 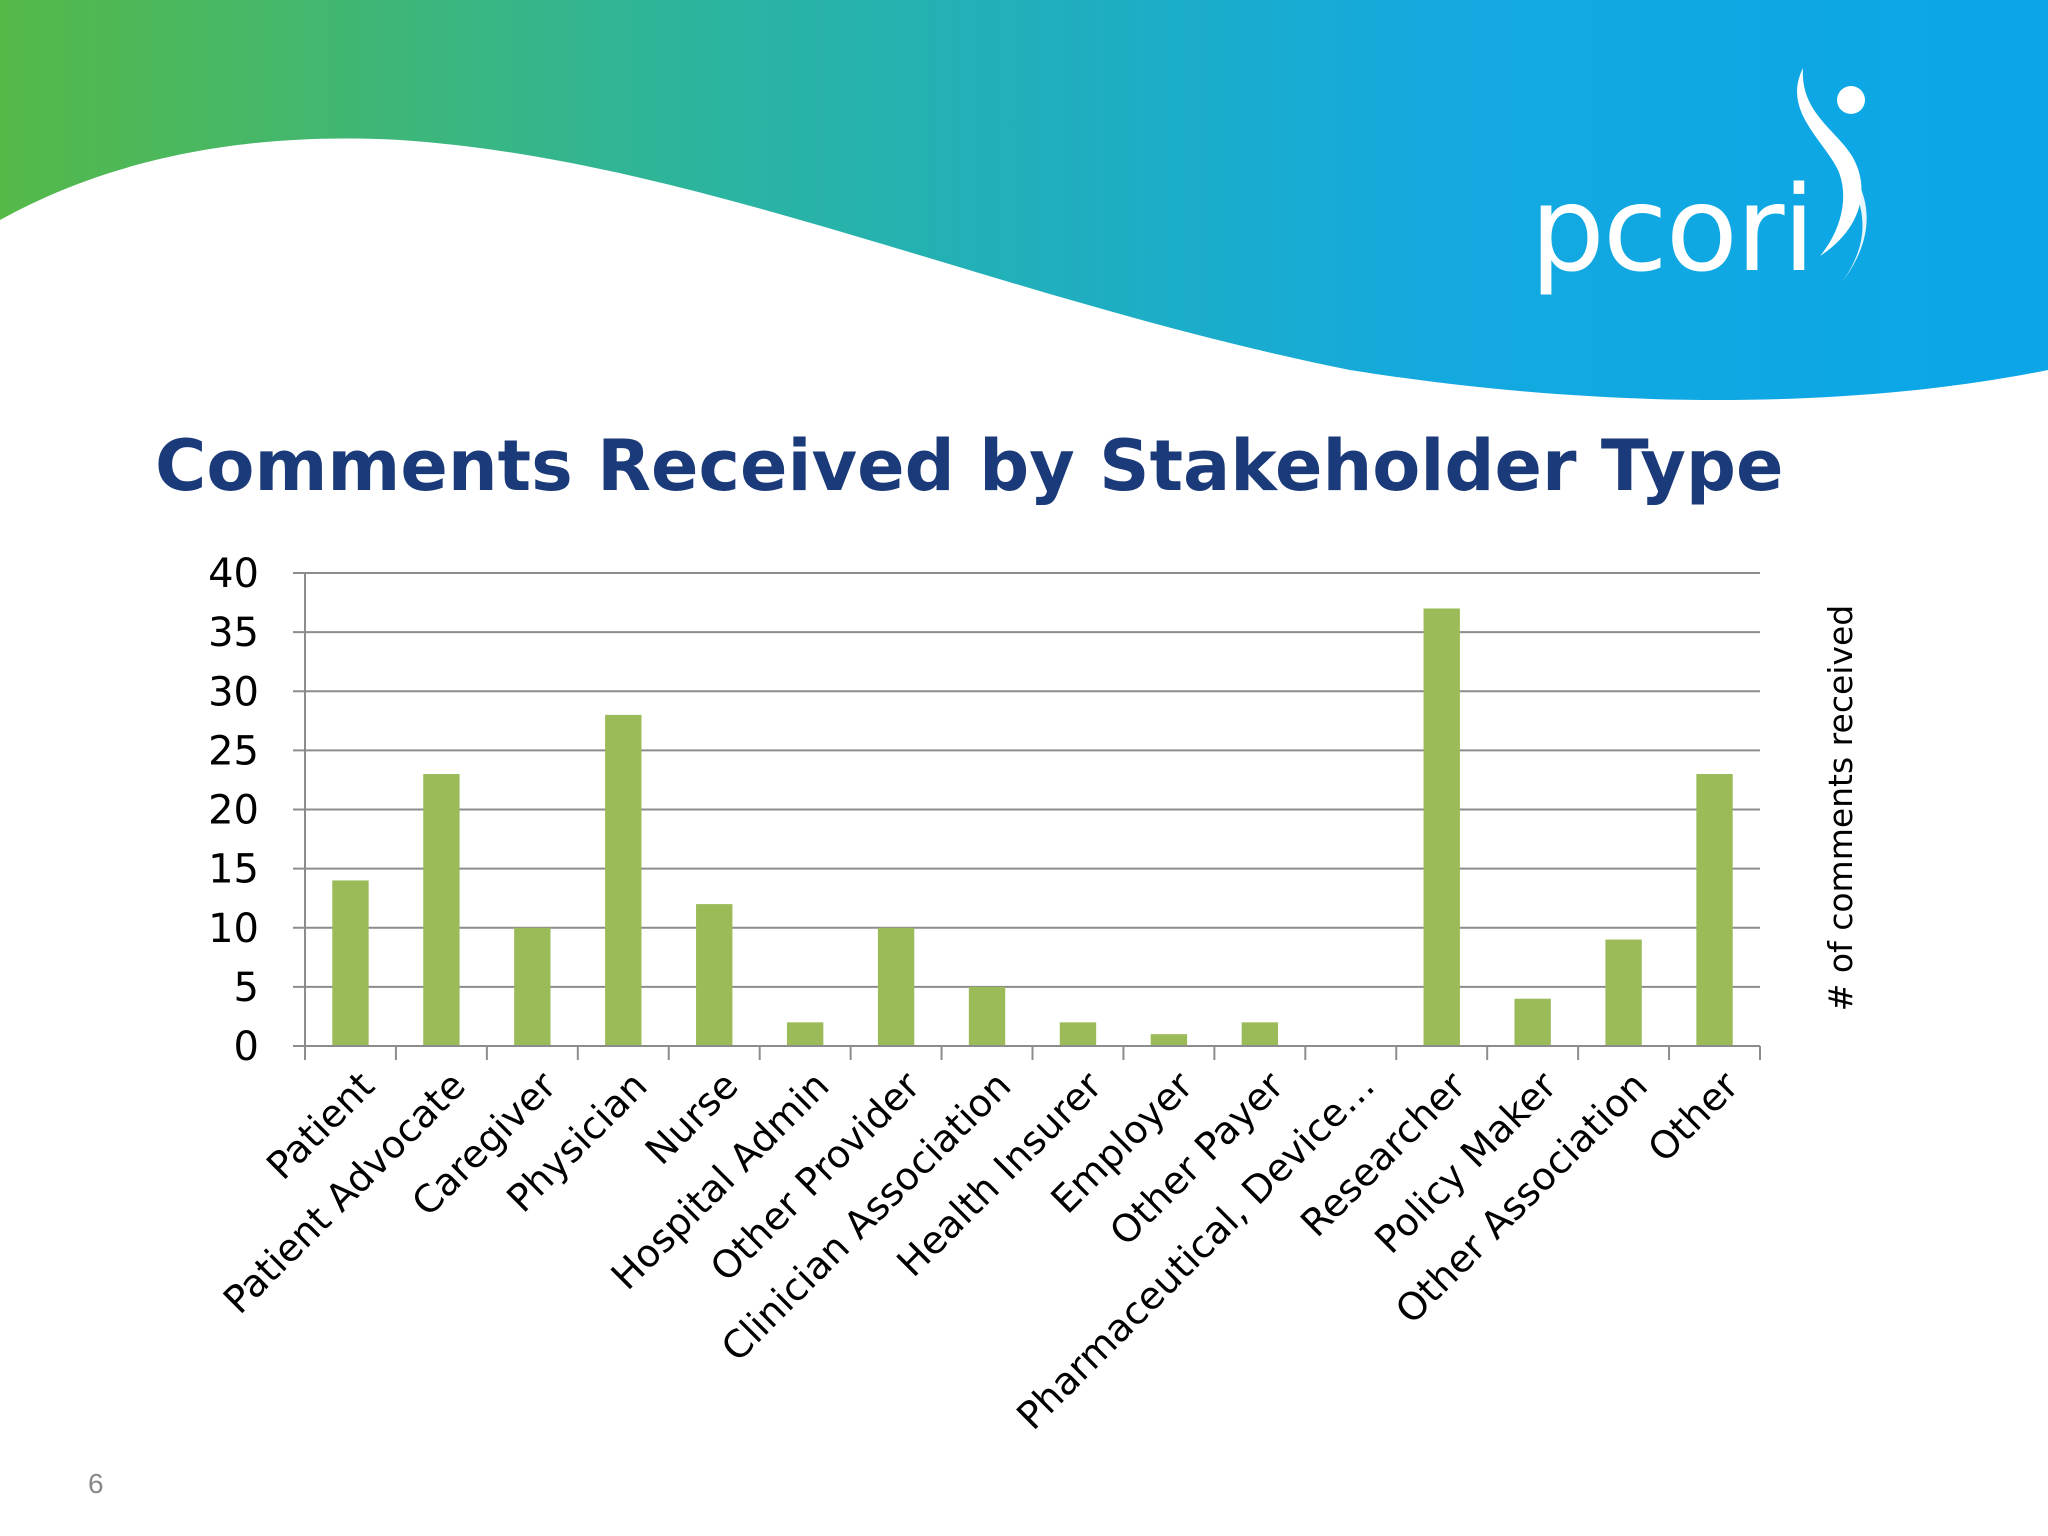 What do you see at coordinates (233, 870) in the screenshot?
I see `y-tick-label: 15` at bounding box center [233, 870].